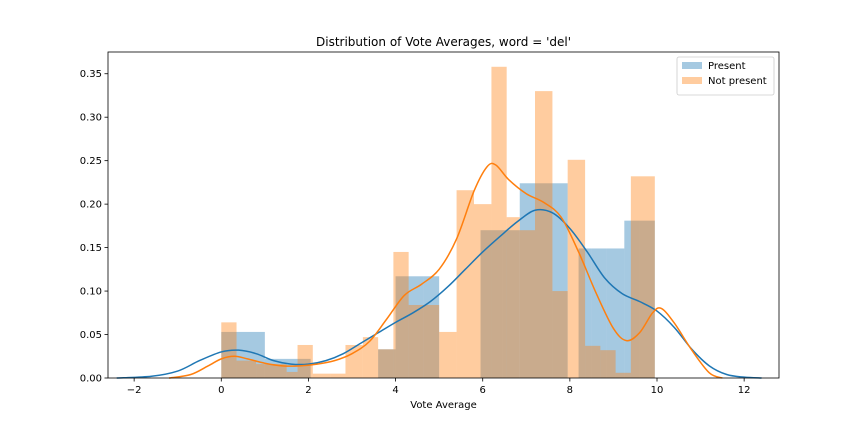 The height and width of the screenshot is (436, 864). I want to click on x-tick-label-2: 2, so click(308, 390).